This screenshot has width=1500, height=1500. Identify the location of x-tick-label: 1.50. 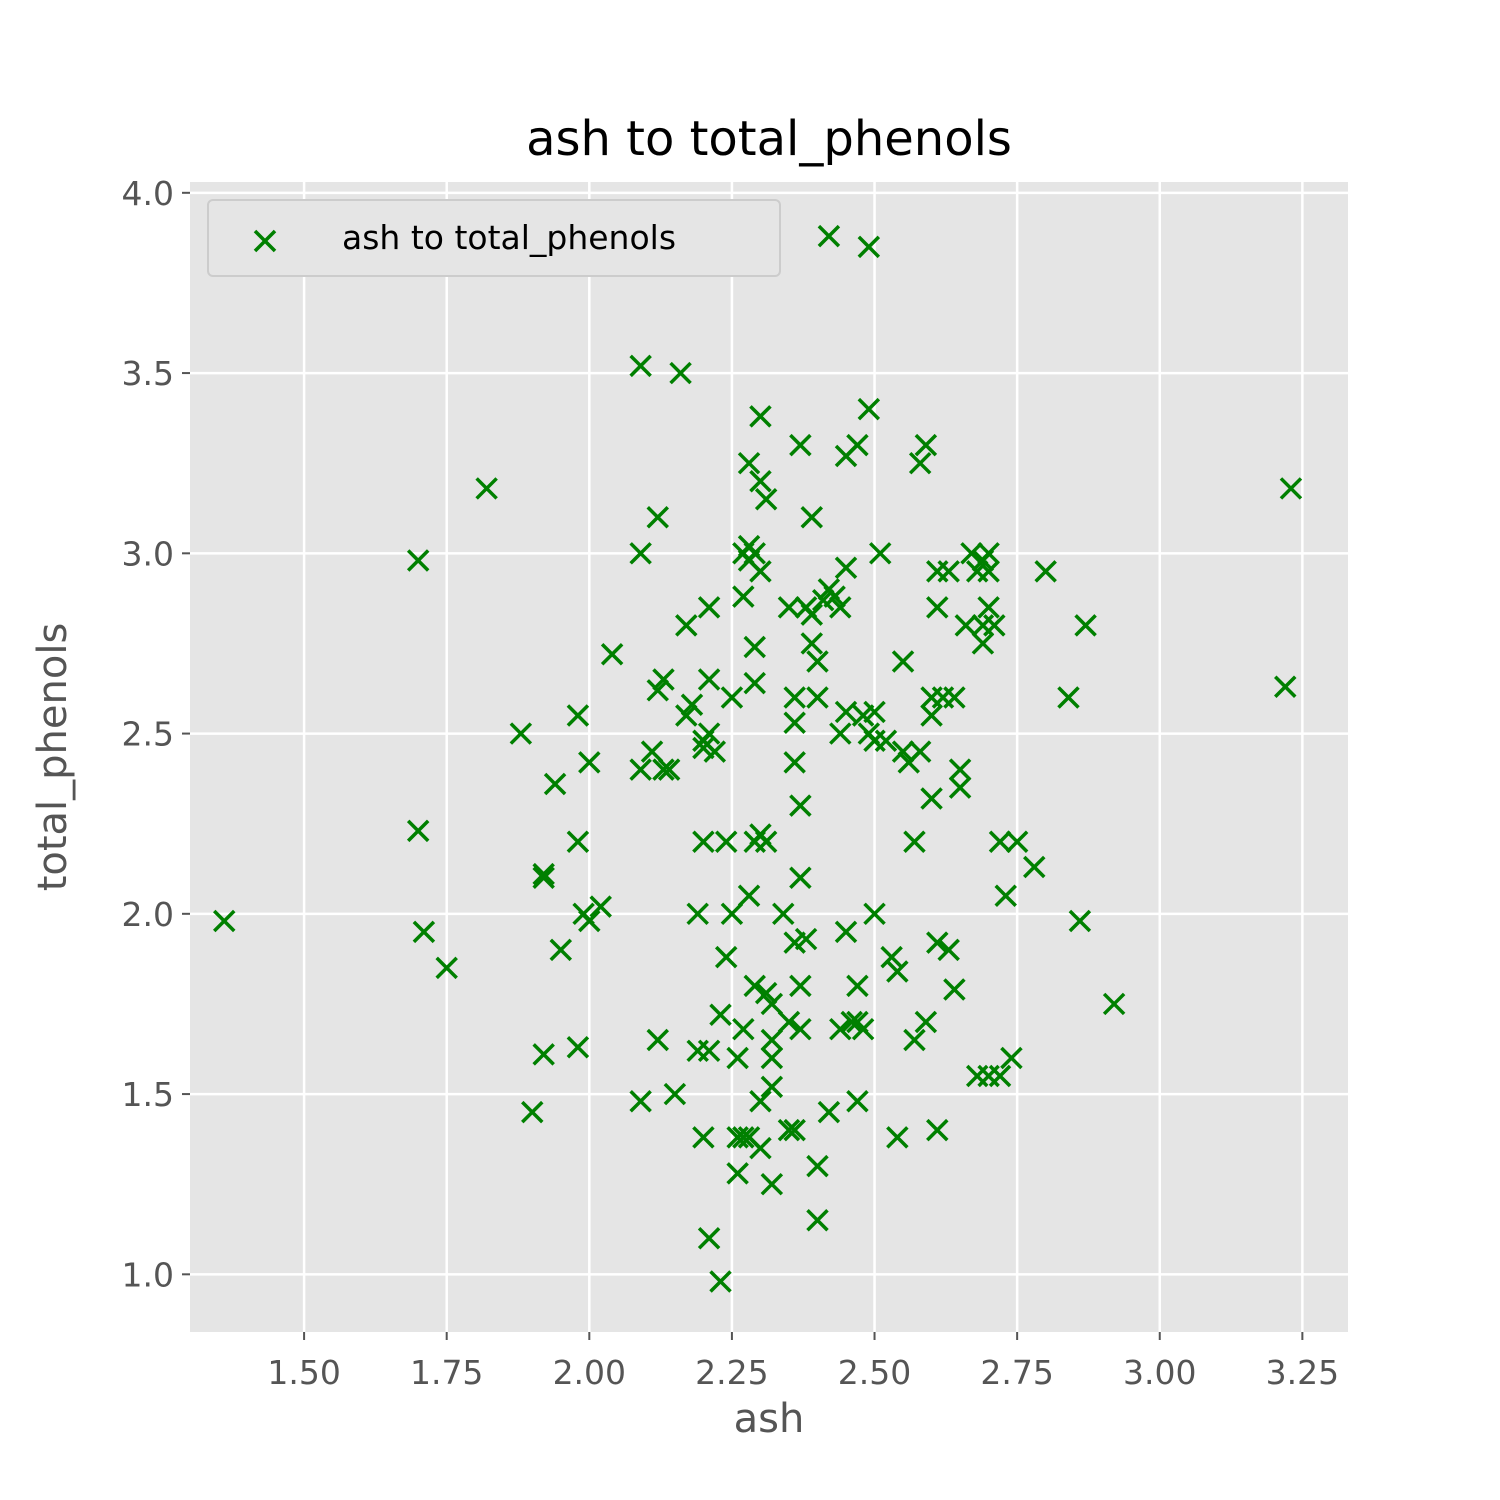
(303, 1372).